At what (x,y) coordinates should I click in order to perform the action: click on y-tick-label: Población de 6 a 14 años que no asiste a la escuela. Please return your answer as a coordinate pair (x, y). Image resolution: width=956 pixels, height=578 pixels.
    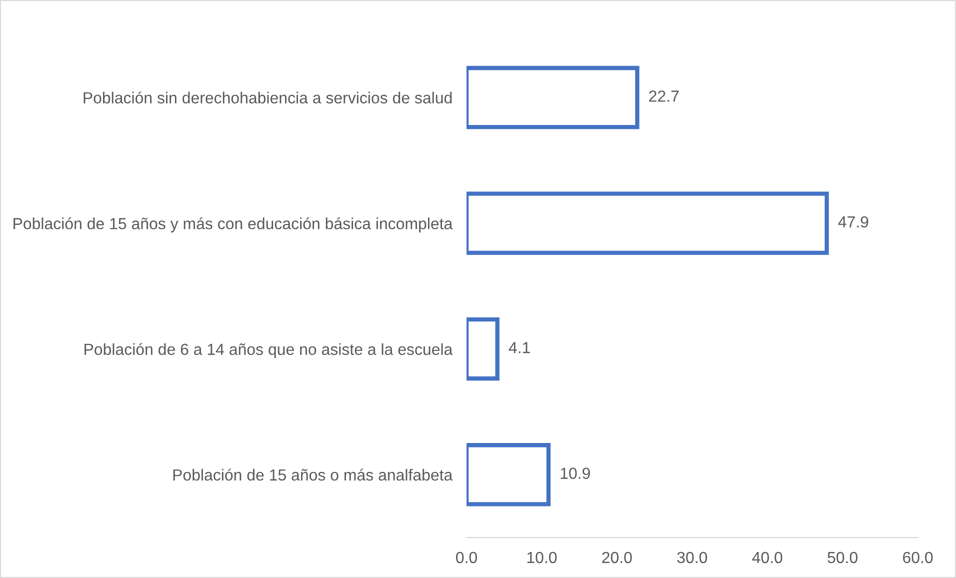
    Looking at the image, I should click on (268, 350).